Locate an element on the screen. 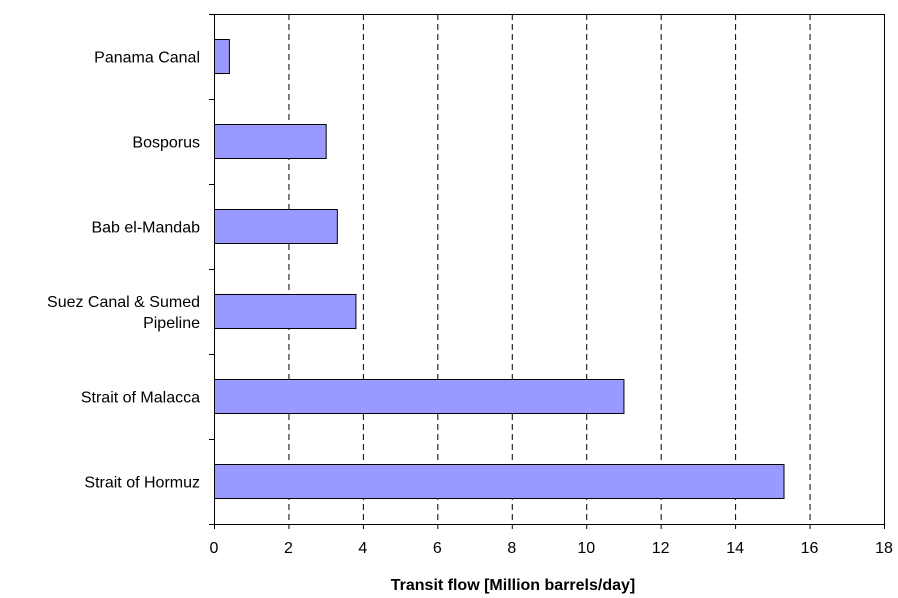  category-label-line: Bab el-Mandab is located at coordinates (145, 228).